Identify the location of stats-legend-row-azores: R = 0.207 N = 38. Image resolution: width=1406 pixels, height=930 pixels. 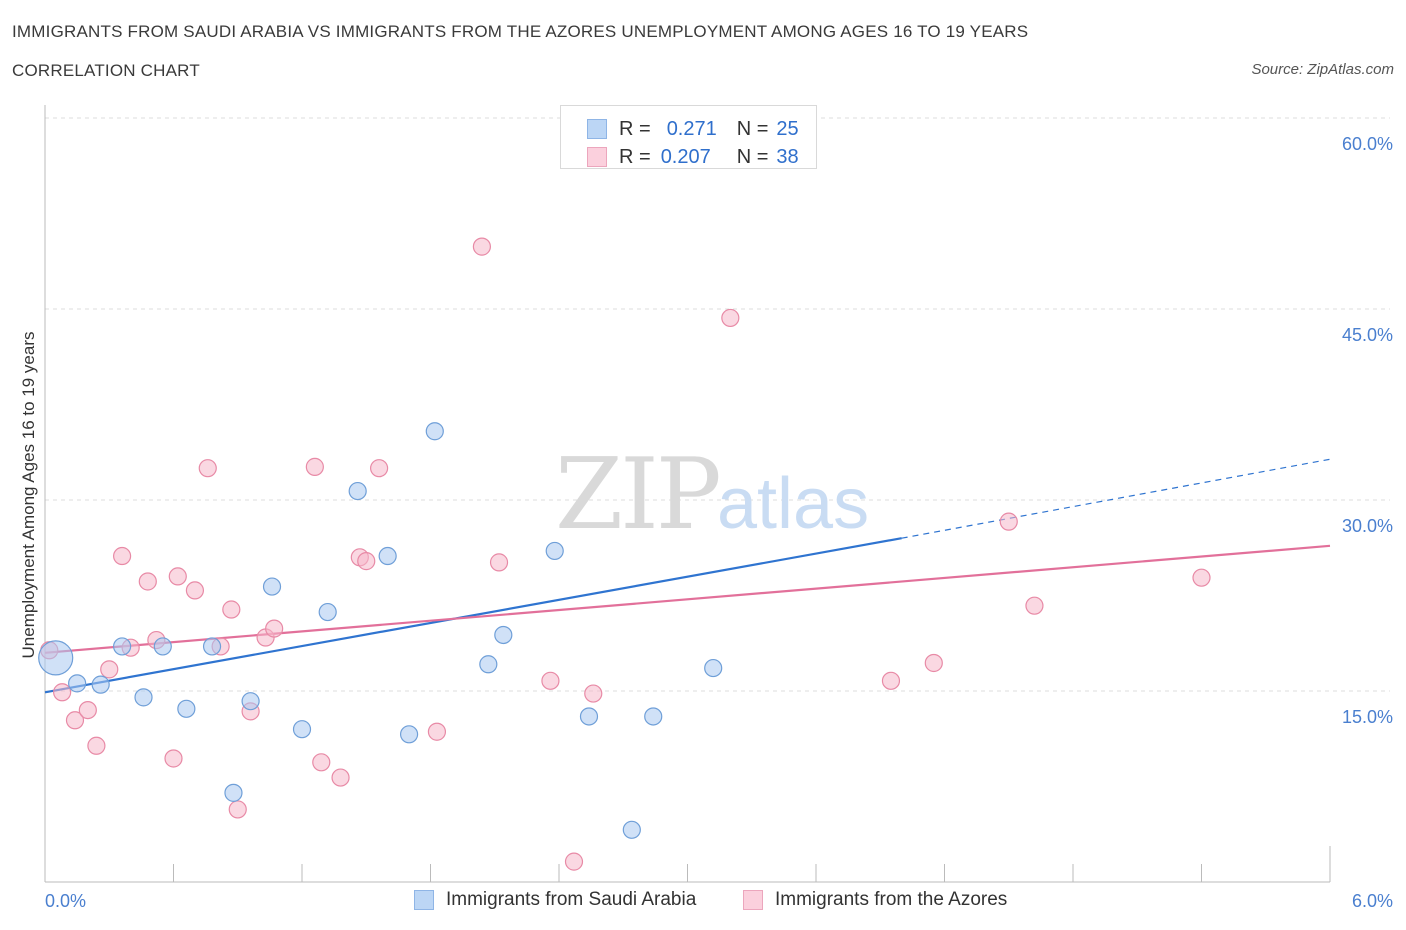
(693, 157).